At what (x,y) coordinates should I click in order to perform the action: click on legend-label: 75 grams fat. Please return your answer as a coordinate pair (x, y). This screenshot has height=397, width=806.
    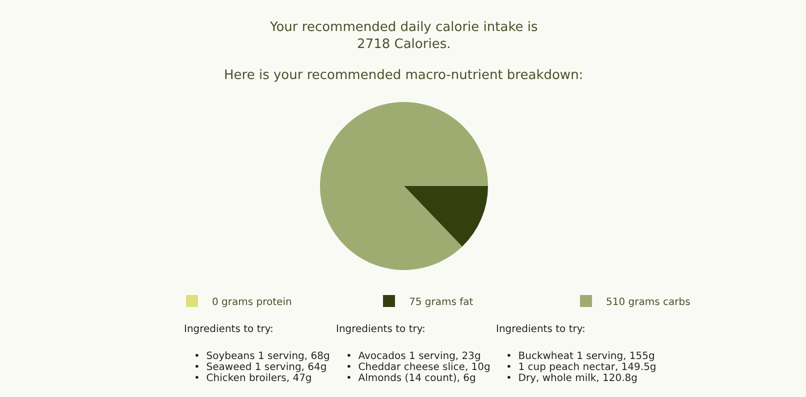
    Looking at the image, I should click on (441, 302).